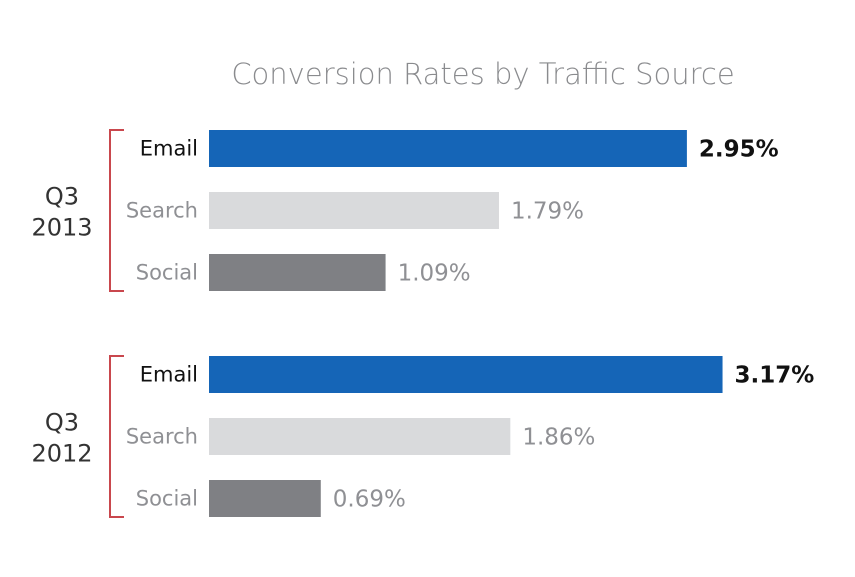  I want to click on chart-title: Conversion Rates by Traffic Source, so click(482, 74).